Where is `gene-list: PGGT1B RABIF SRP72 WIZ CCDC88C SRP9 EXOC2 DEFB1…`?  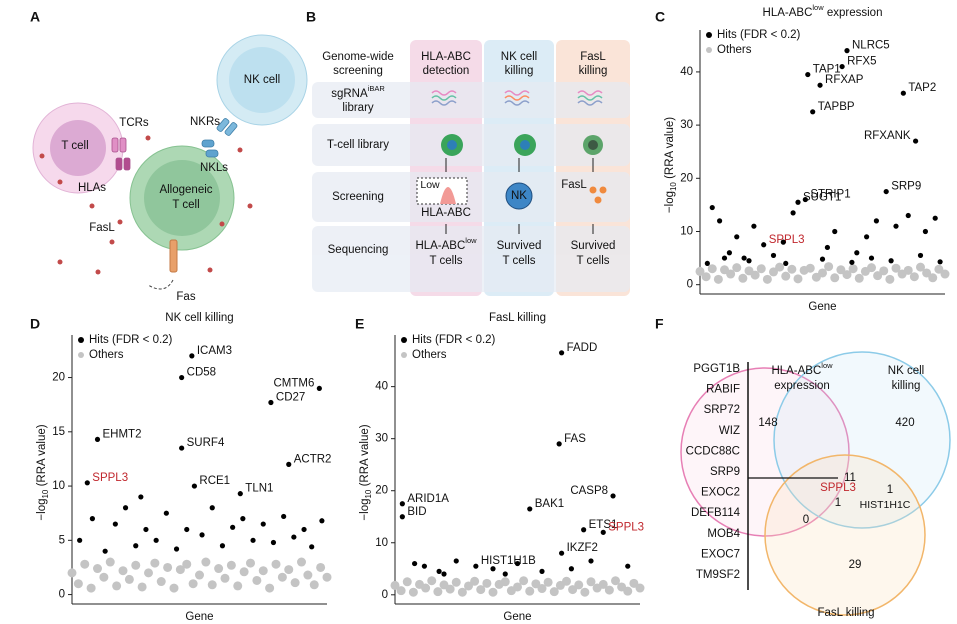
gene-list: PGGT1B RABIF SRP72 WIZ CCDC88C SRP9 EXOC2 DEFB1… is located at coordinates (713, 472).